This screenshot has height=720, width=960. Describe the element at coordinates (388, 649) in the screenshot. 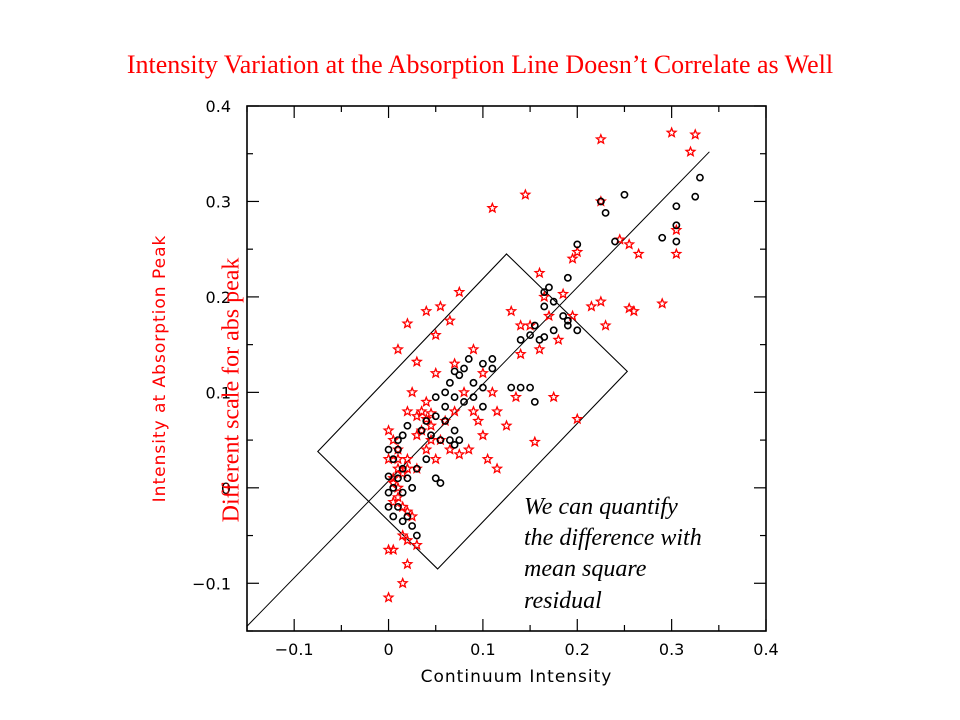

I see `x-tick-label: 0` at that location.